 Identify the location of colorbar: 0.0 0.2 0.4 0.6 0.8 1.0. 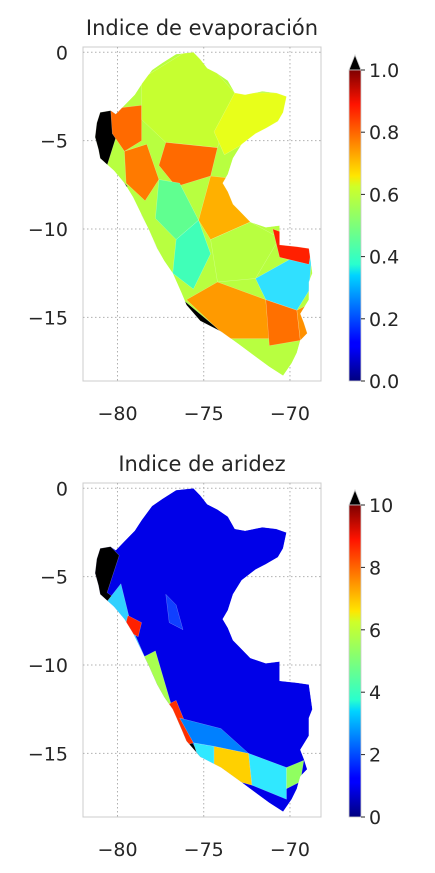
(373, 223).